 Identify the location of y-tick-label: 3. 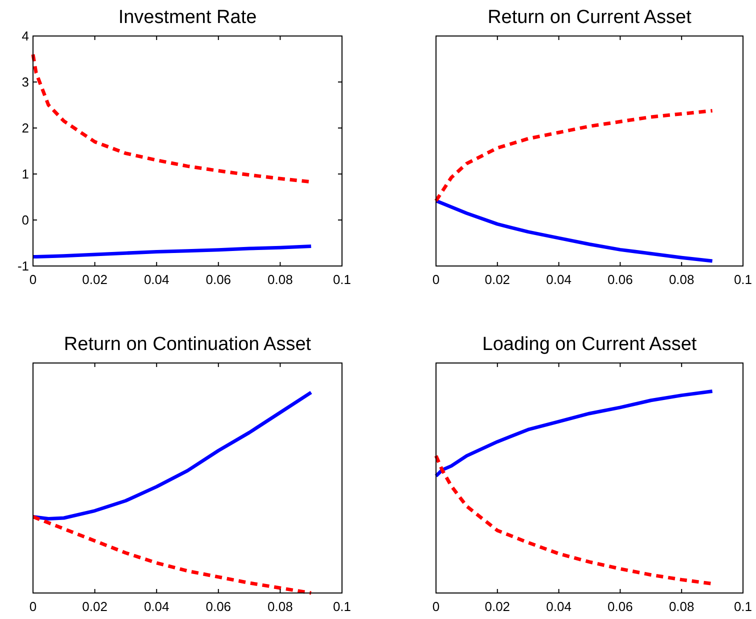
(25, 82).